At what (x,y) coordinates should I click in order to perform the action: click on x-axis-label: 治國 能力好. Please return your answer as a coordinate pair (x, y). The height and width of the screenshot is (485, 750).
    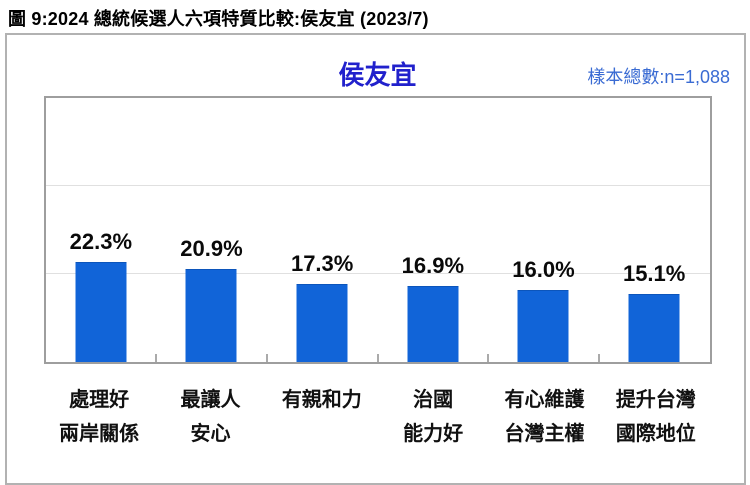
    Looking at the image, I should click on (433, 417).